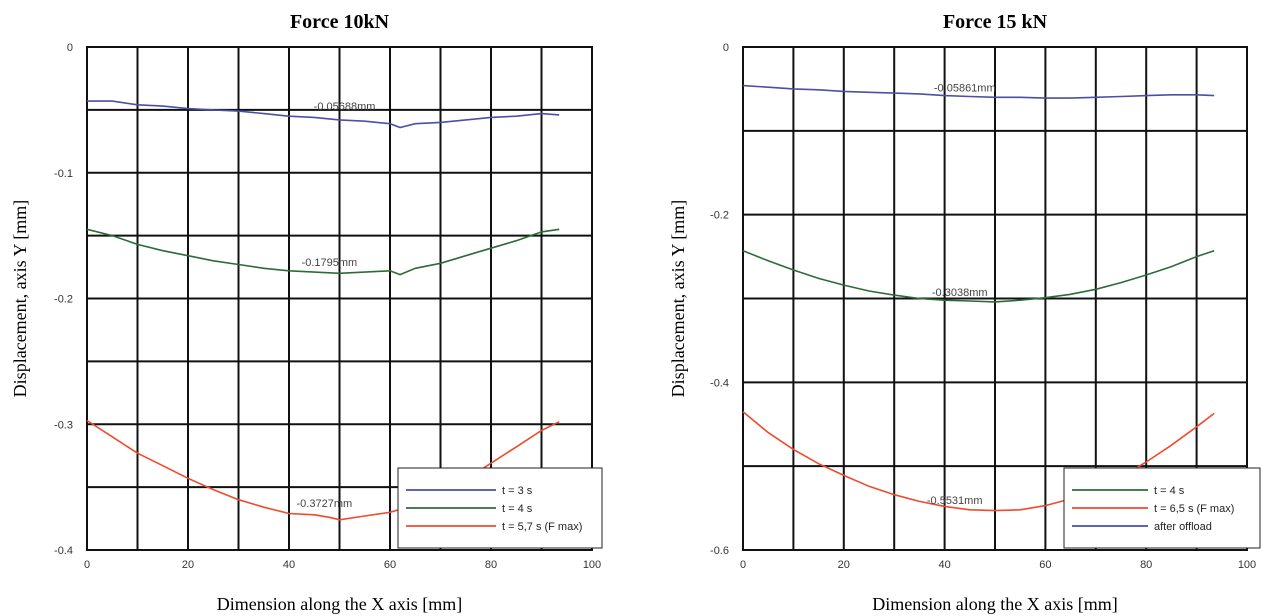 The height and width of the screenshot is (616, 1272). What do you see at coordinates (340, 22) in the screenshot?
I see `chart-title: Force 10kN` at bounding box center [340, 22].